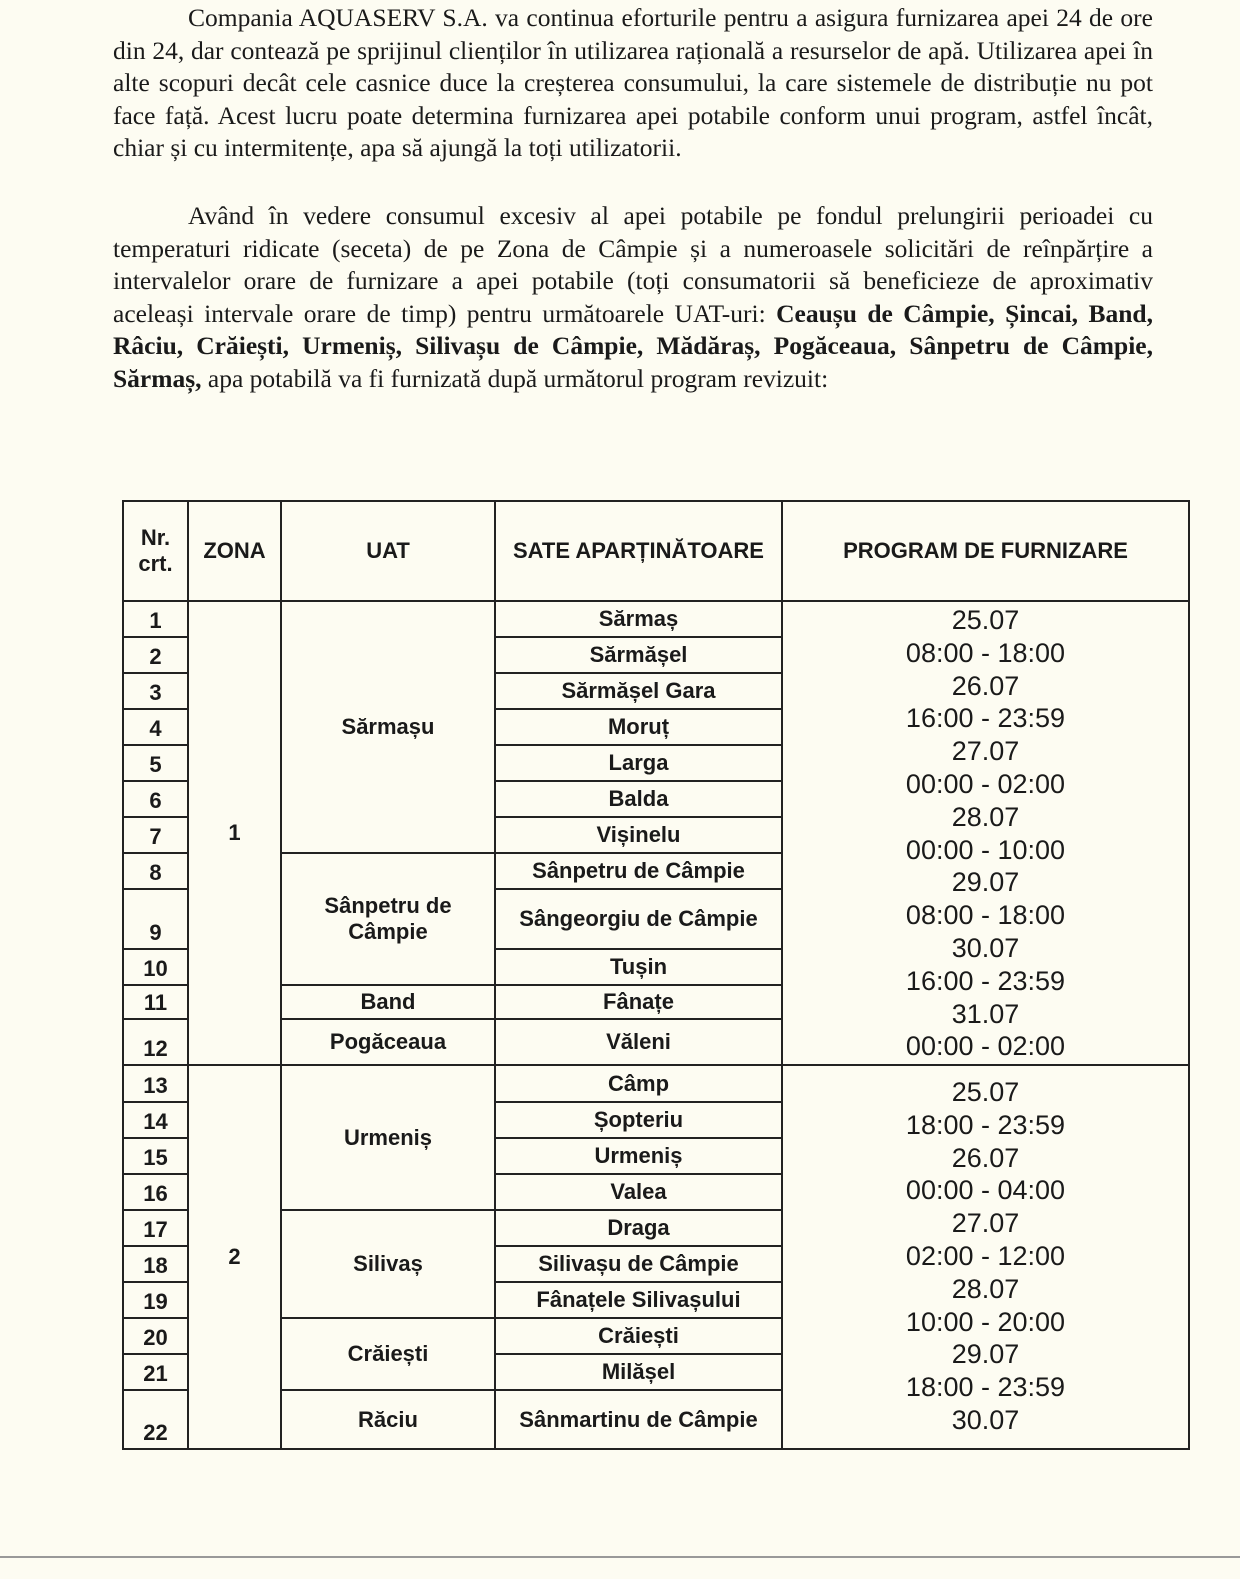 The width and height of the screenshot is (1240, 1579). What do you see at coordinates (638, 919) in the screenshot?
I see `village-cell: Sângeorgiu de Câmpie` at bounding box center [638, 919].